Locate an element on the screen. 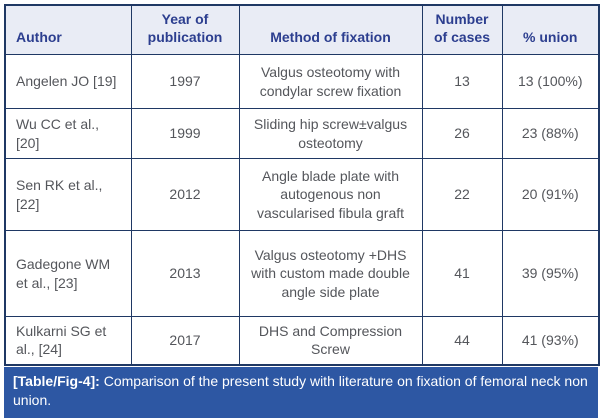 Image resolution: width=602 pixels, height=418 pixels. author-cell: Sen RK et al., [22] is located at coordinates (68, 194).